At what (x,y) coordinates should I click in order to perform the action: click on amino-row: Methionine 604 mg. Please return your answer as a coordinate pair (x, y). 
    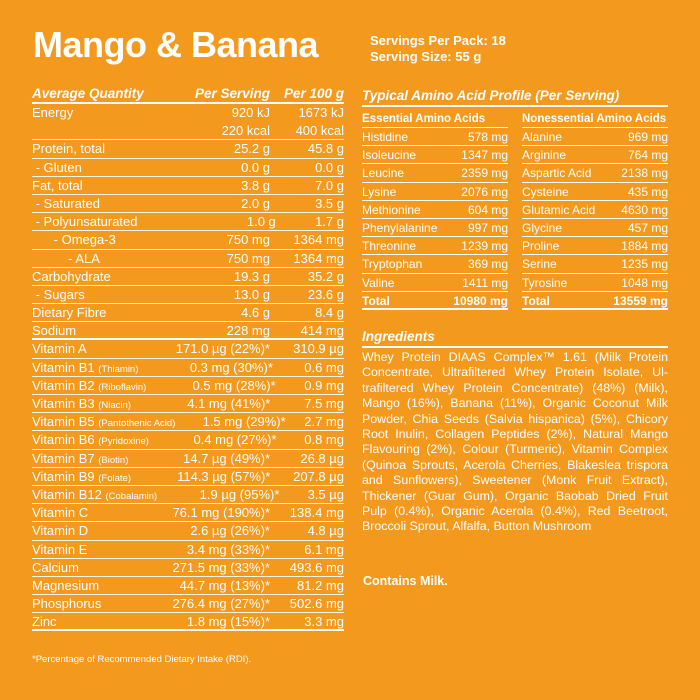
    Looking at the image, I should click on (435, 210).